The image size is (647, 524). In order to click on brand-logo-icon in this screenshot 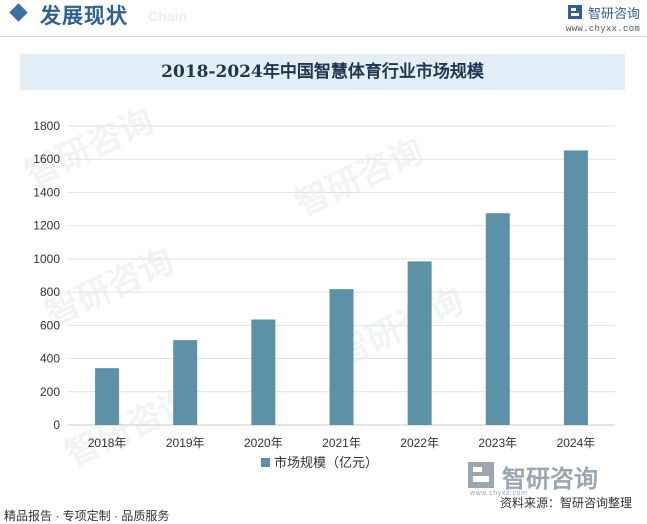, I will do `click(575, 12)`.